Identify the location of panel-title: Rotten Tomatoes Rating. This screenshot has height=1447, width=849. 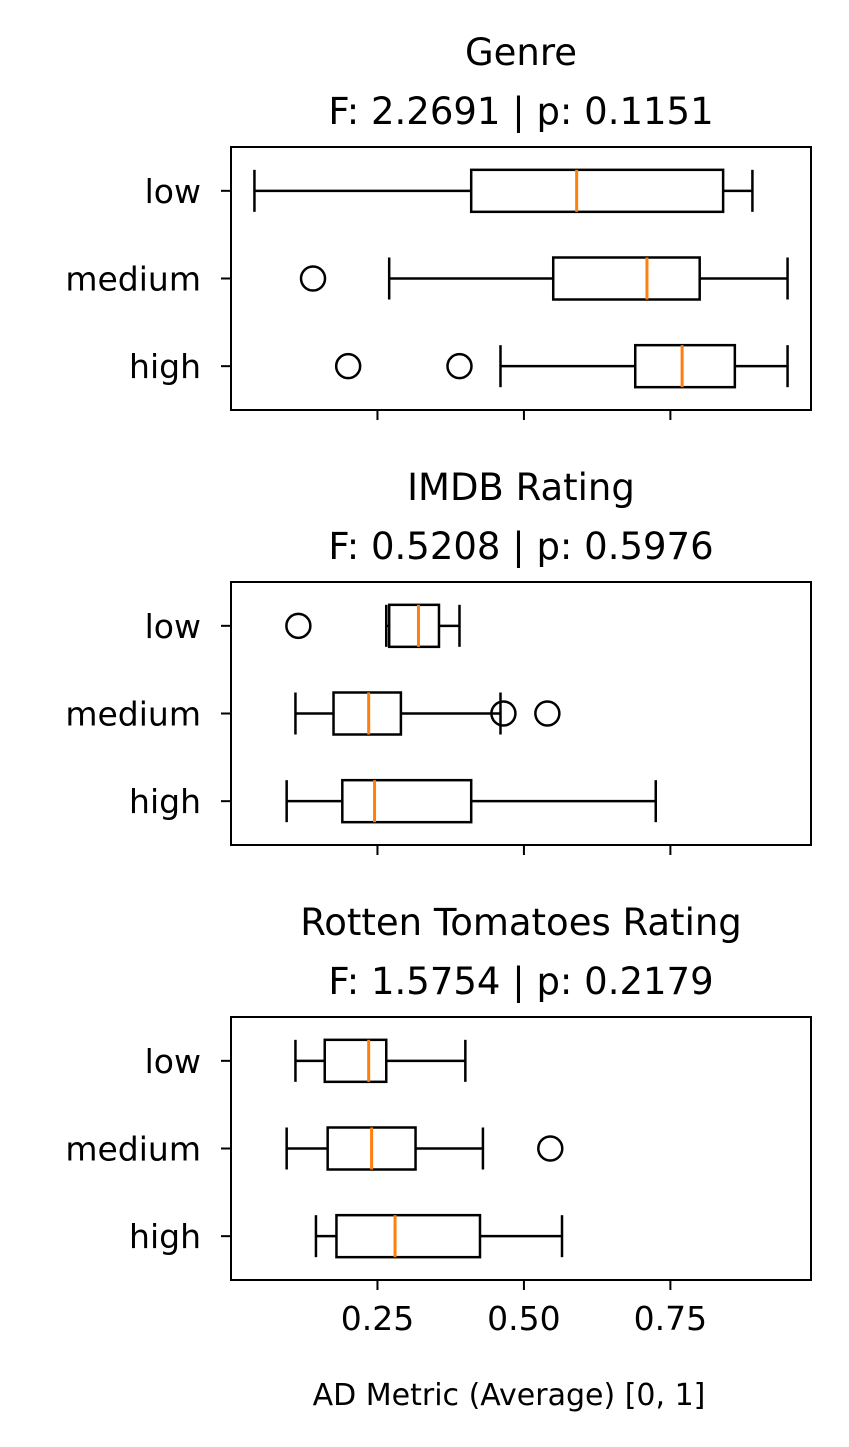
(521, 922).